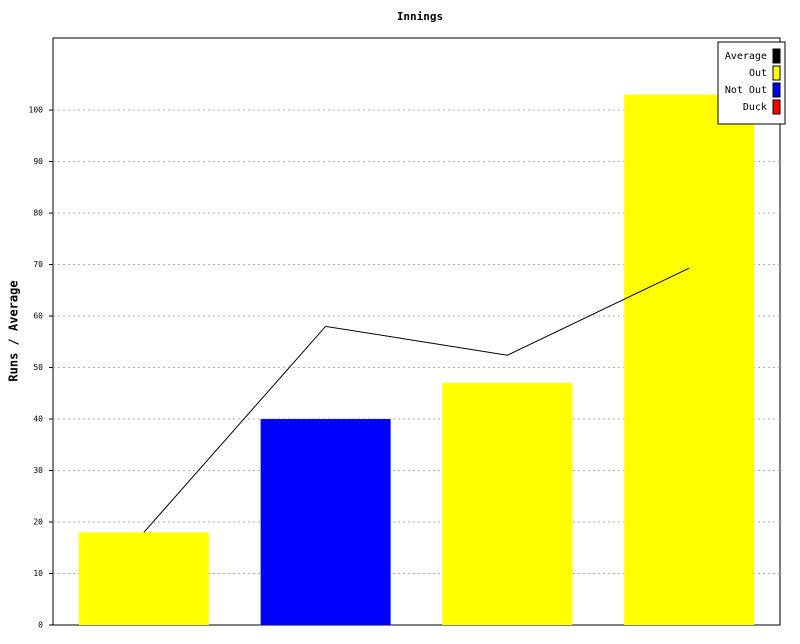  Describe the element at coordinates (38, 367) in the screenshot. I see `y-tick-label: 50` at that location.